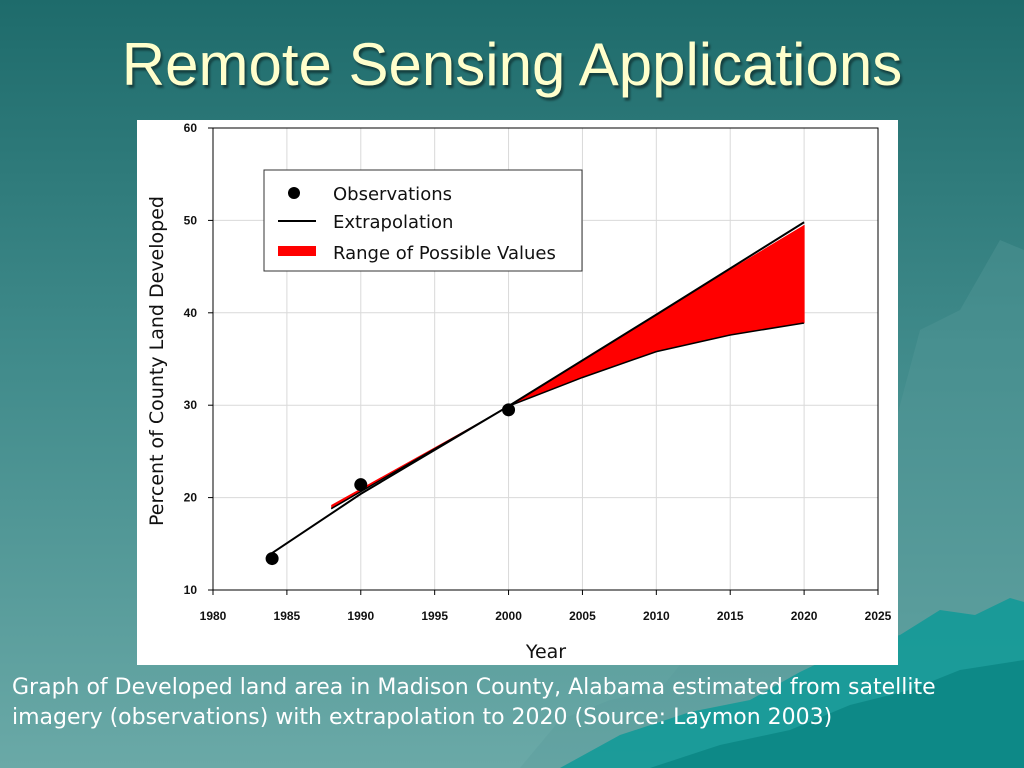  I want to click on range-lower-bound, so click(567, 416).